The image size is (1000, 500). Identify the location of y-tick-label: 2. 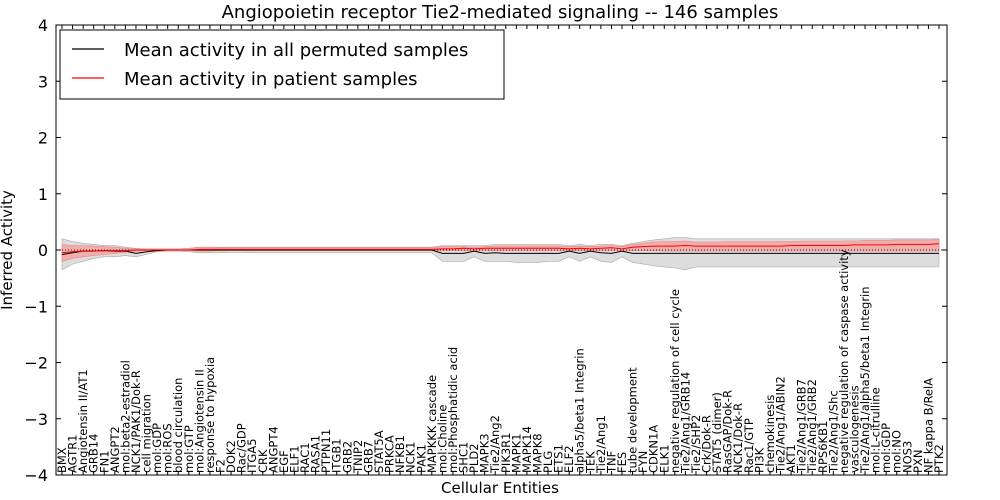
(43, 138).